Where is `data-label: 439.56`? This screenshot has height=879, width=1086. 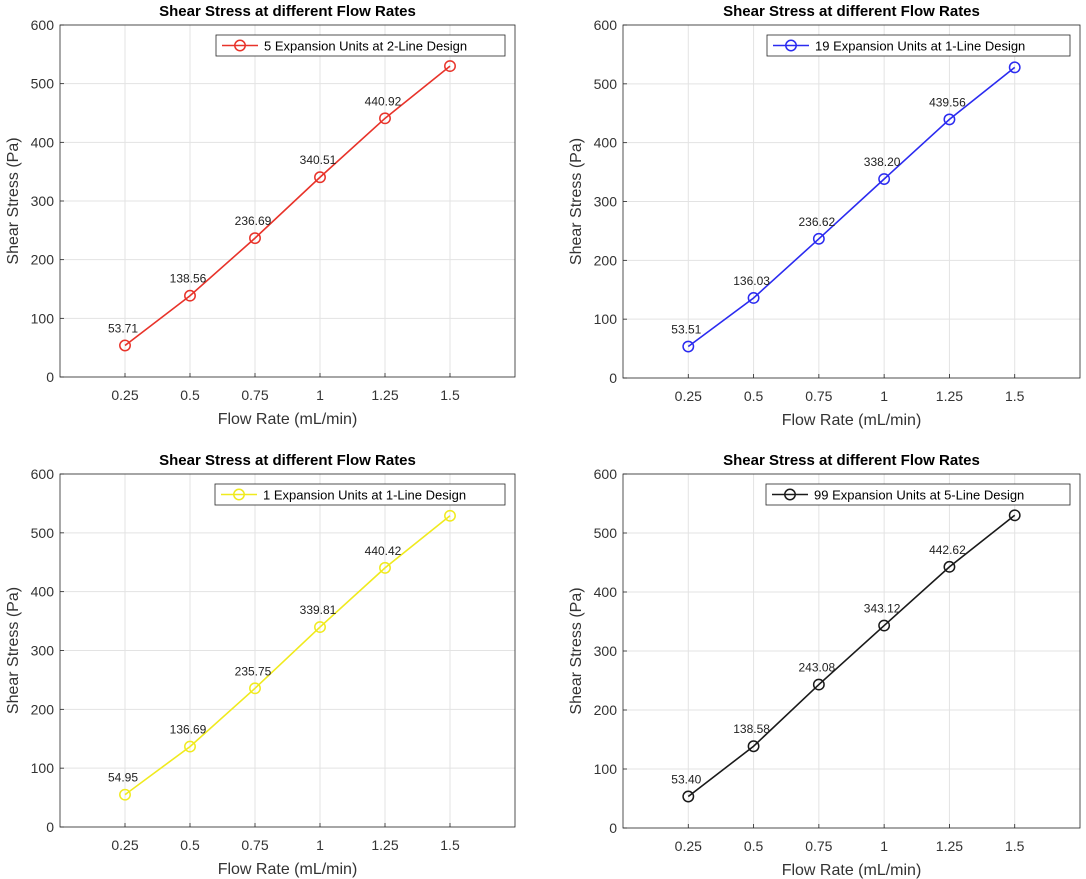 data-label: 439.56 is located at coordinates (947, 102).